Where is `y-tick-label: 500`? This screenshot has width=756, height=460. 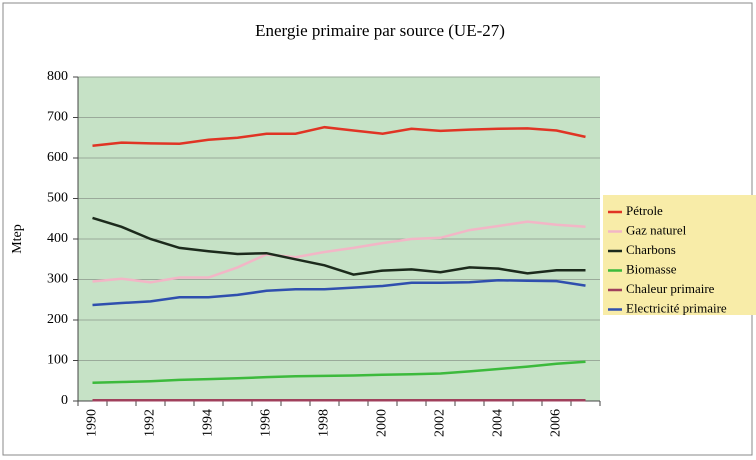
y-tick-label: 500 is located at coordinates (57, 198).